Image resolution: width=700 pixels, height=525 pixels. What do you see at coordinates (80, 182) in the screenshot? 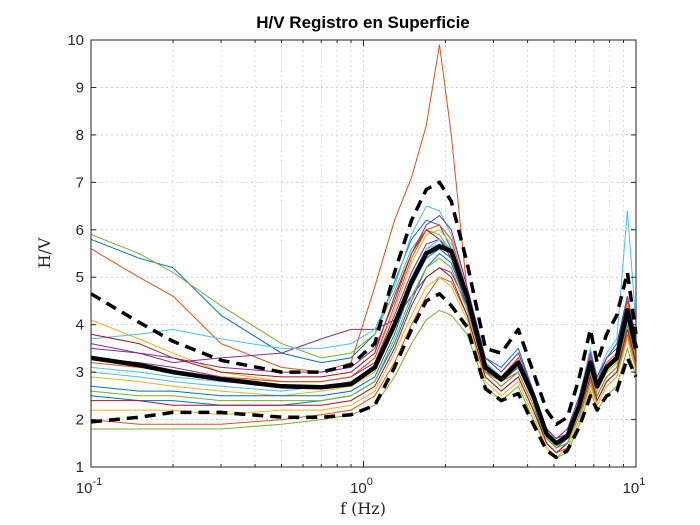
I see `y-tick-label: 7` at bounding box center [80, 182].